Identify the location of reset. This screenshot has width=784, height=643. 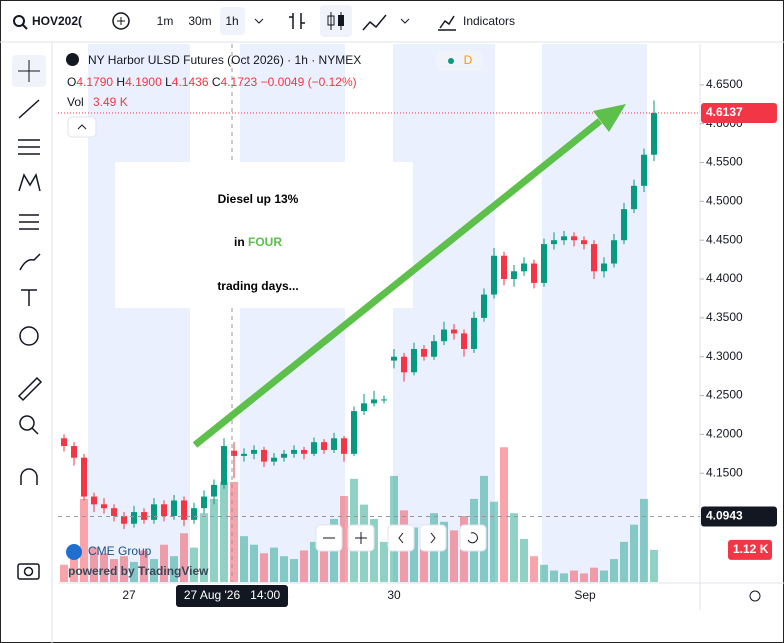
(473, 538).